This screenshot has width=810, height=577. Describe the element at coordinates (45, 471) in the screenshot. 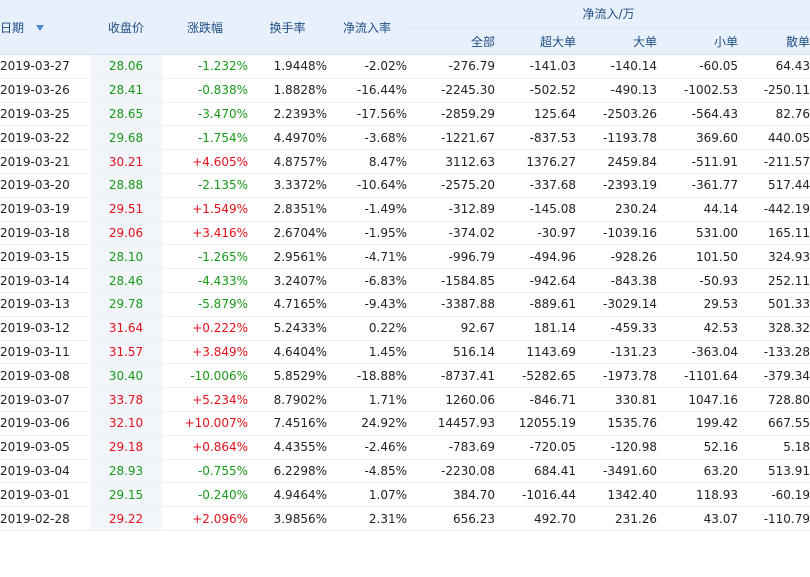

I see `cell-date: 2019-03-04` at that location.